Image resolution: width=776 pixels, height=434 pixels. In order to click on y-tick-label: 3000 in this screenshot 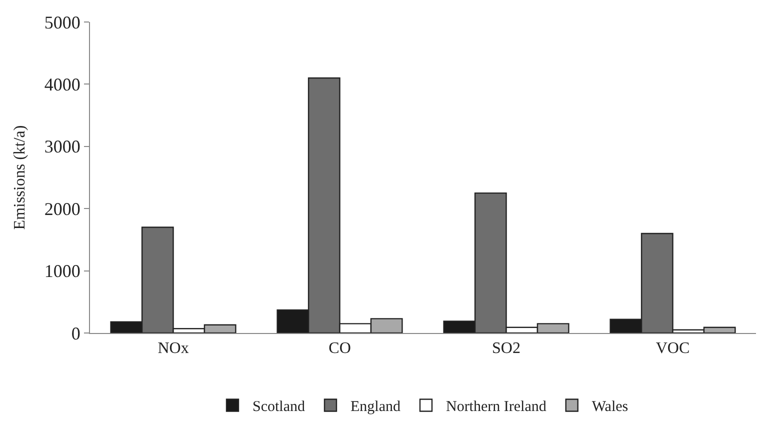, I will do `click(62, 146)`.